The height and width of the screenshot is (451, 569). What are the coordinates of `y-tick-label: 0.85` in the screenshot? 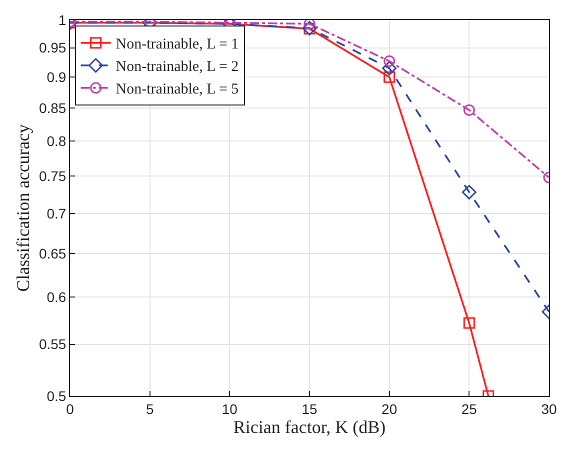 It's located at (52, 108).